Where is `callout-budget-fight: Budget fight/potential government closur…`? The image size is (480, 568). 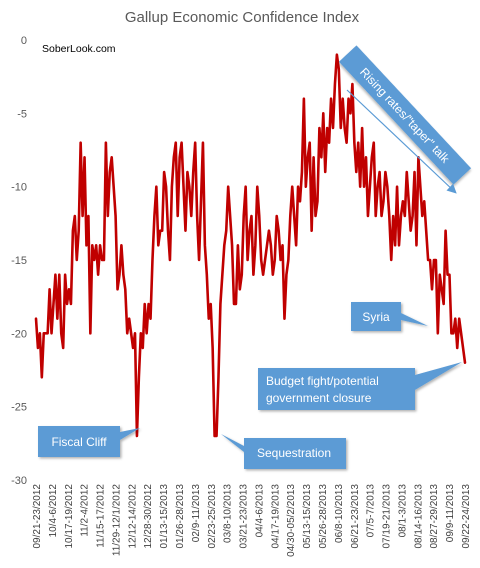 callout-budget-fight: Budget fight/potential government closur… is located at coordinates (360, 386).